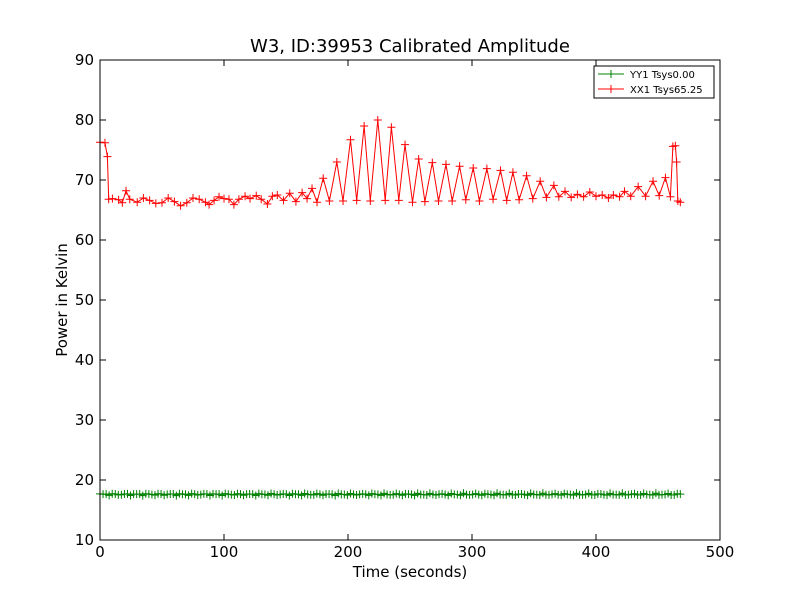  Describe the element at coordinates (84, 360) in the screenshot. I see `y-tick-label: 40` at that location.